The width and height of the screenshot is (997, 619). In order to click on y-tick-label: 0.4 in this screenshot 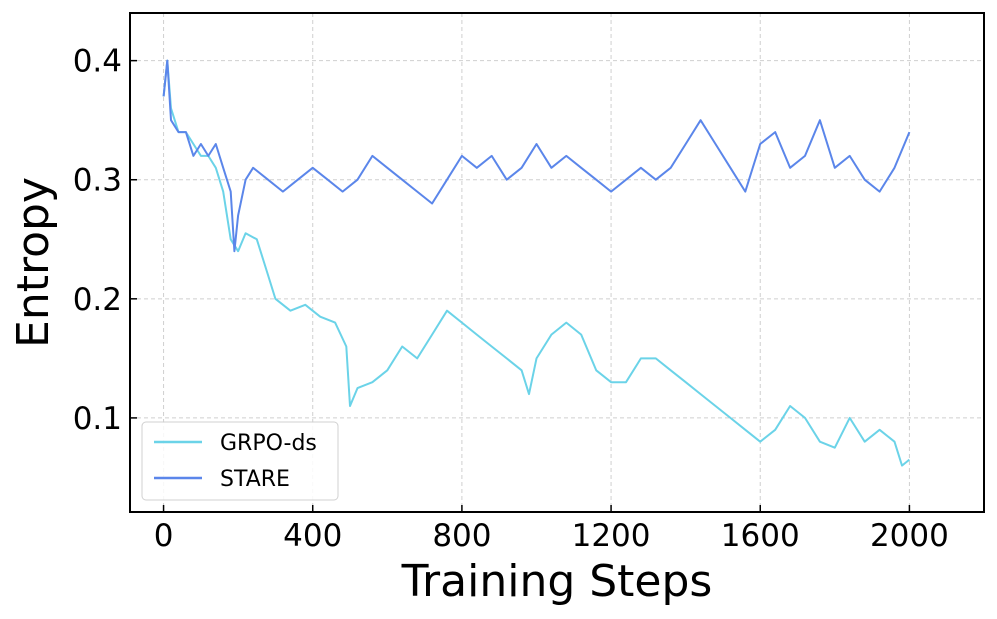, I will do `click(97, 62)`.